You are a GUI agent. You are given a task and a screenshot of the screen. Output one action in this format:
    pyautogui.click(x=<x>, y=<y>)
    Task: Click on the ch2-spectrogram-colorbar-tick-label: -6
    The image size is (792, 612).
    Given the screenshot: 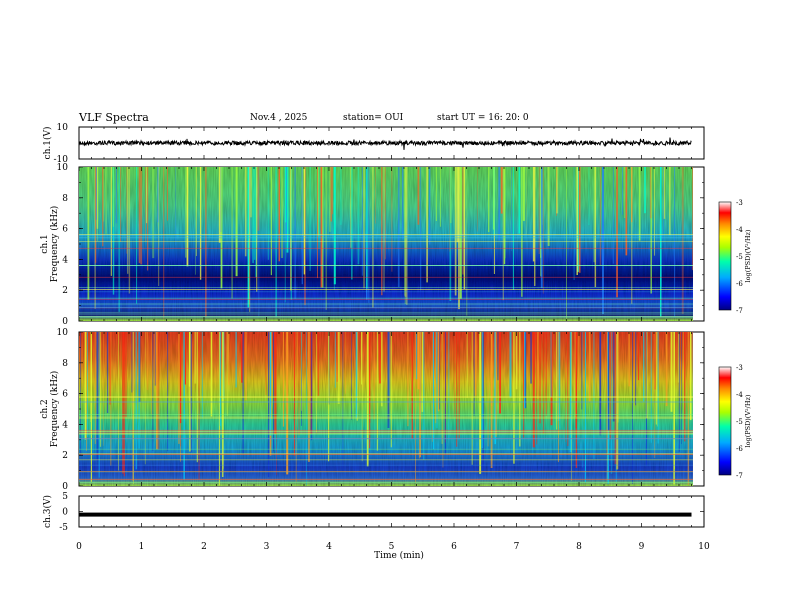 What is the action you would take?
    pyautogui.click(x=739, y=449)
    